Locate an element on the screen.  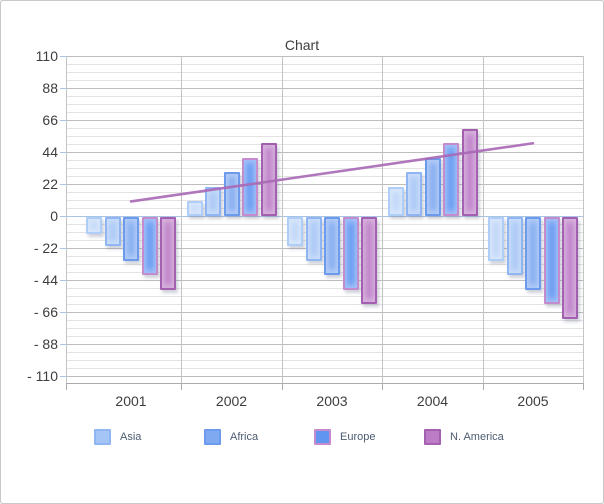
y-axis-label: 66 is located at coordinates (50, 120).